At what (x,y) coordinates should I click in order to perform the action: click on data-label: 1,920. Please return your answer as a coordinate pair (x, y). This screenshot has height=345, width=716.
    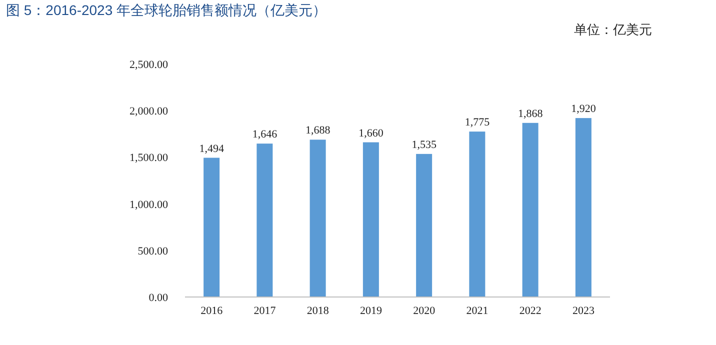
    Looking at the image, I should click on (583, 109).